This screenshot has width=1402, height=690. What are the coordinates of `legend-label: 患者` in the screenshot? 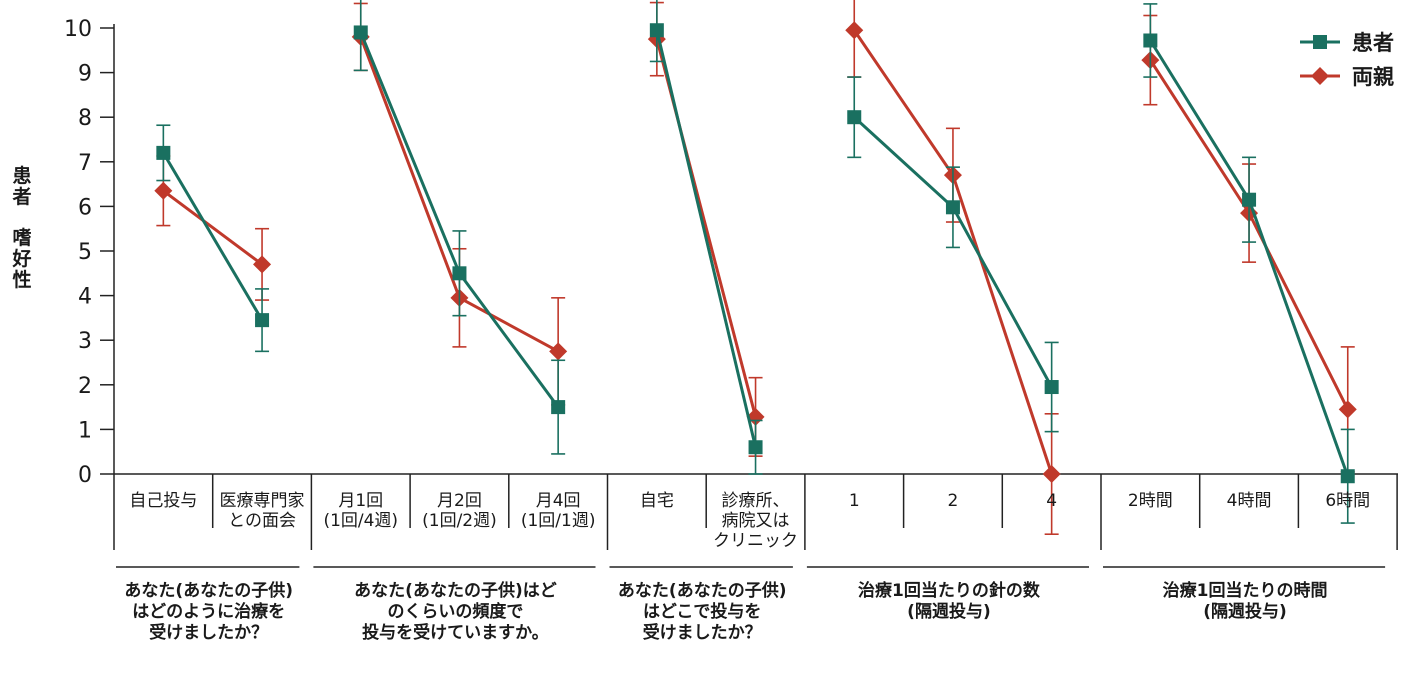 It's located at (1373, 43).